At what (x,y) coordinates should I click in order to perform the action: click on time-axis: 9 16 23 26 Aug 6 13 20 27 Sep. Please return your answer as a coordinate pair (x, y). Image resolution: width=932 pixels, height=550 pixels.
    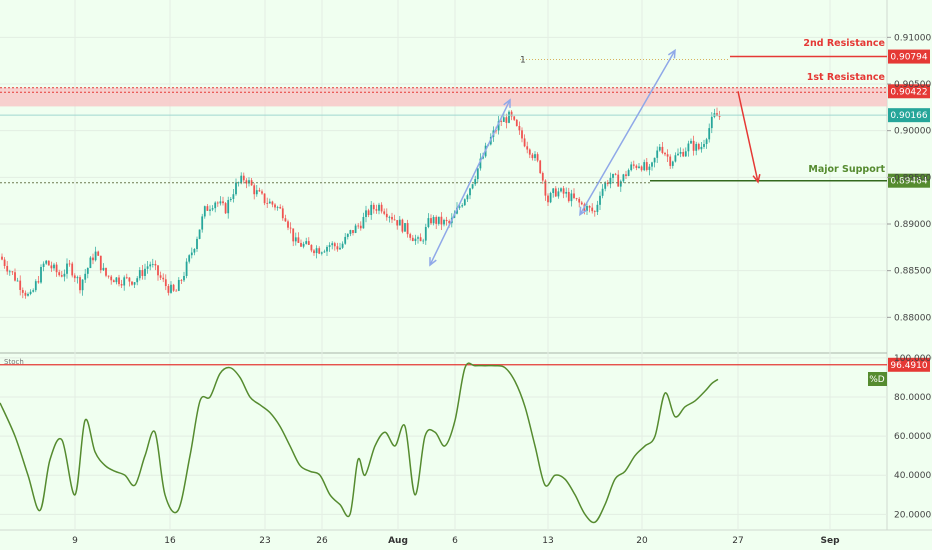
    Looking at the image, I should click on (456, 541).